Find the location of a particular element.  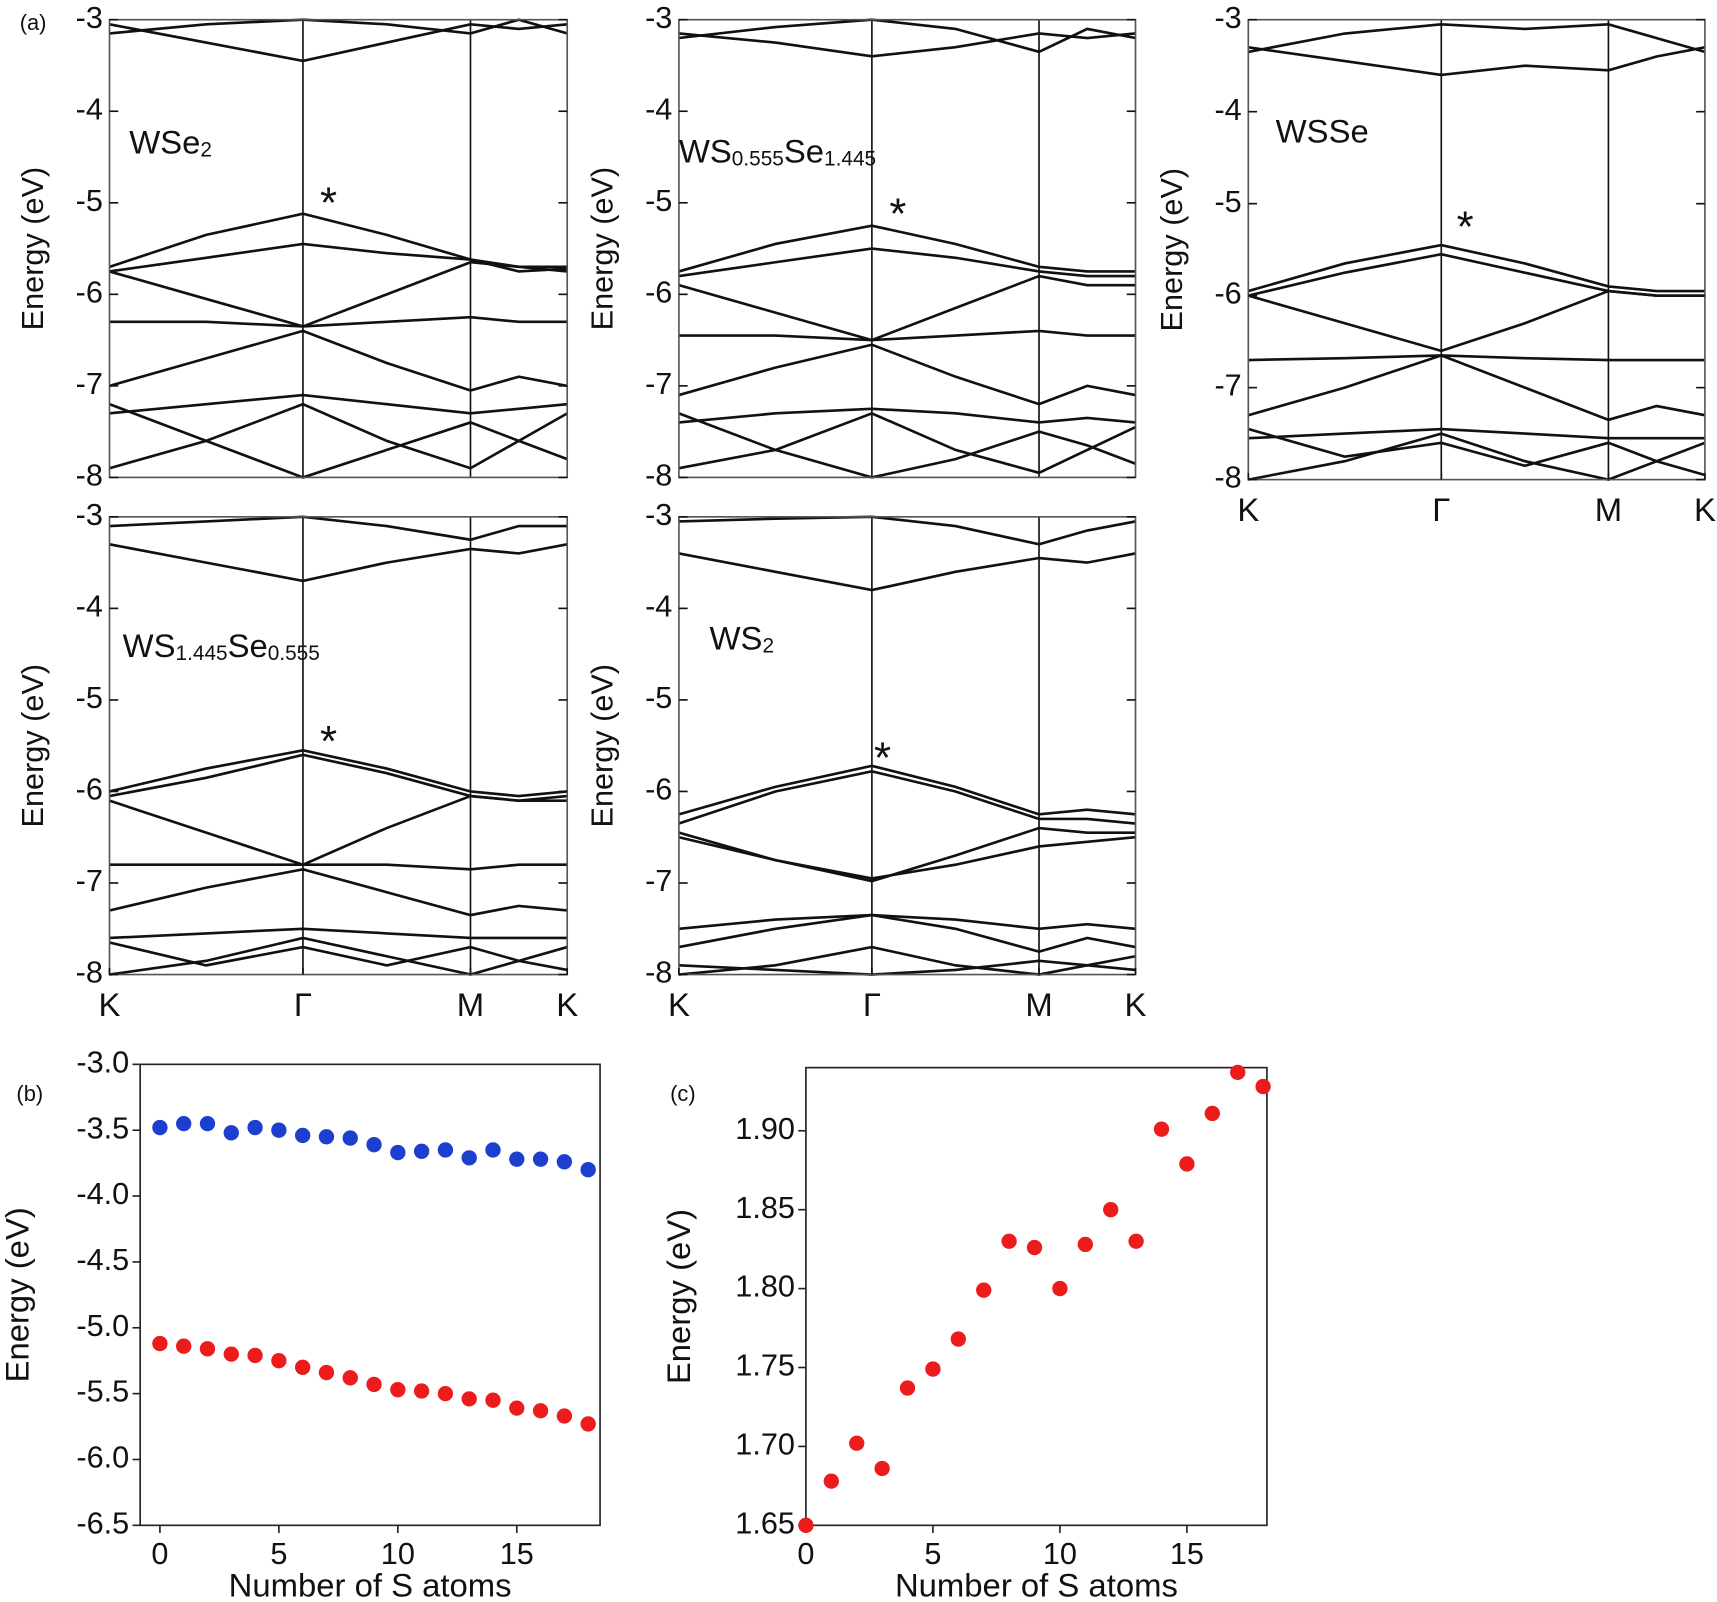

x-tick-label: M is located at coordinates (1608, 509).